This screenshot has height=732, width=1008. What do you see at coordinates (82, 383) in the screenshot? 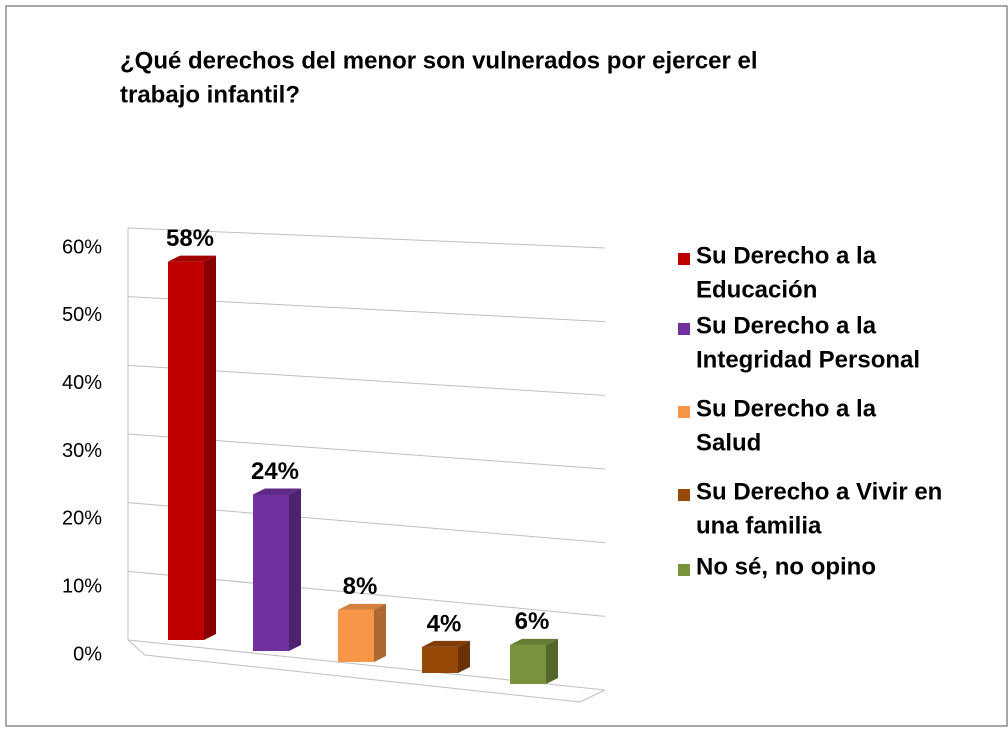
I see `y-tick-label: 40%` at bounding box center [82, 383].